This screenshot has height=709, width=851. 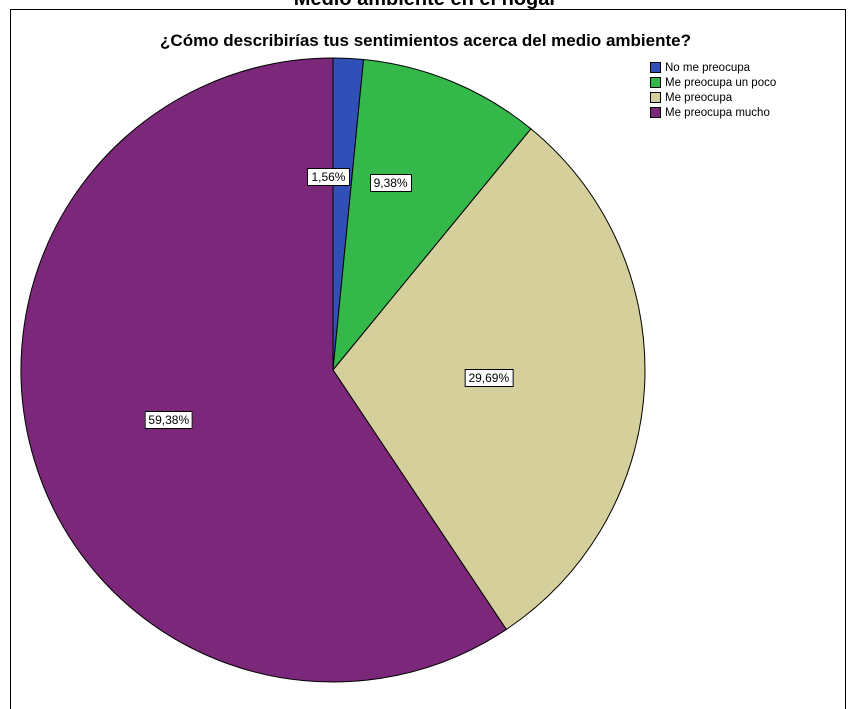 I want to click on slice-label-me-preocupa: 29,69%, so click(x=489, y=377).